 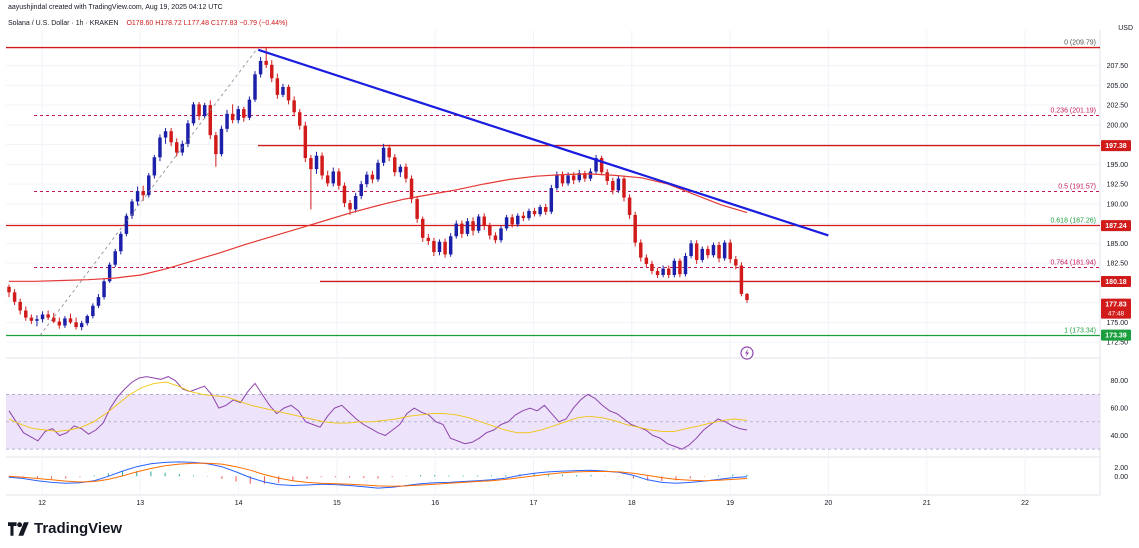 What do you see at coordinates (1025, 503) in the screenshot?
I see `time-axis-label: 22` at bounding box center [1025, 503].